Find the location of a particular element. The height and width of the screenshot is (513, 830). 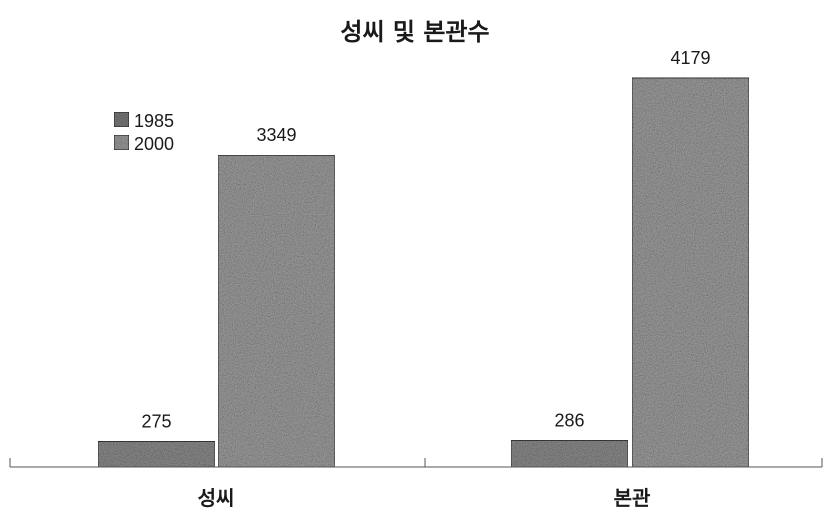

bar-본관-1985 is located at coordinates (569, 453).